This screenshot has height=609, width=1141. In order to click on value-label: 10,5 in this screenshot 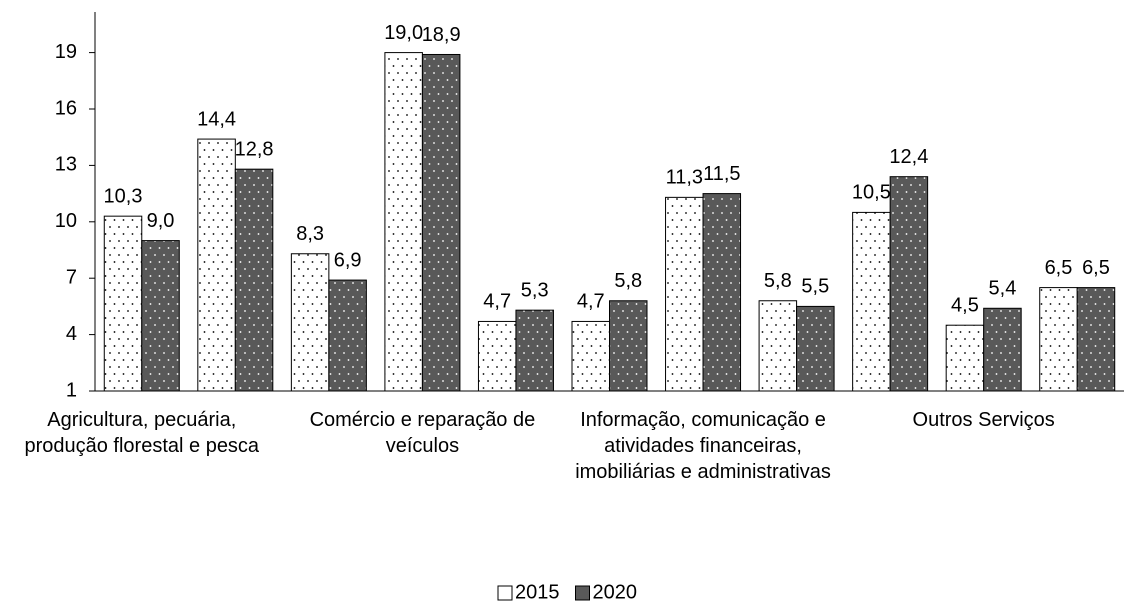, I will do `click(871, 193)`.